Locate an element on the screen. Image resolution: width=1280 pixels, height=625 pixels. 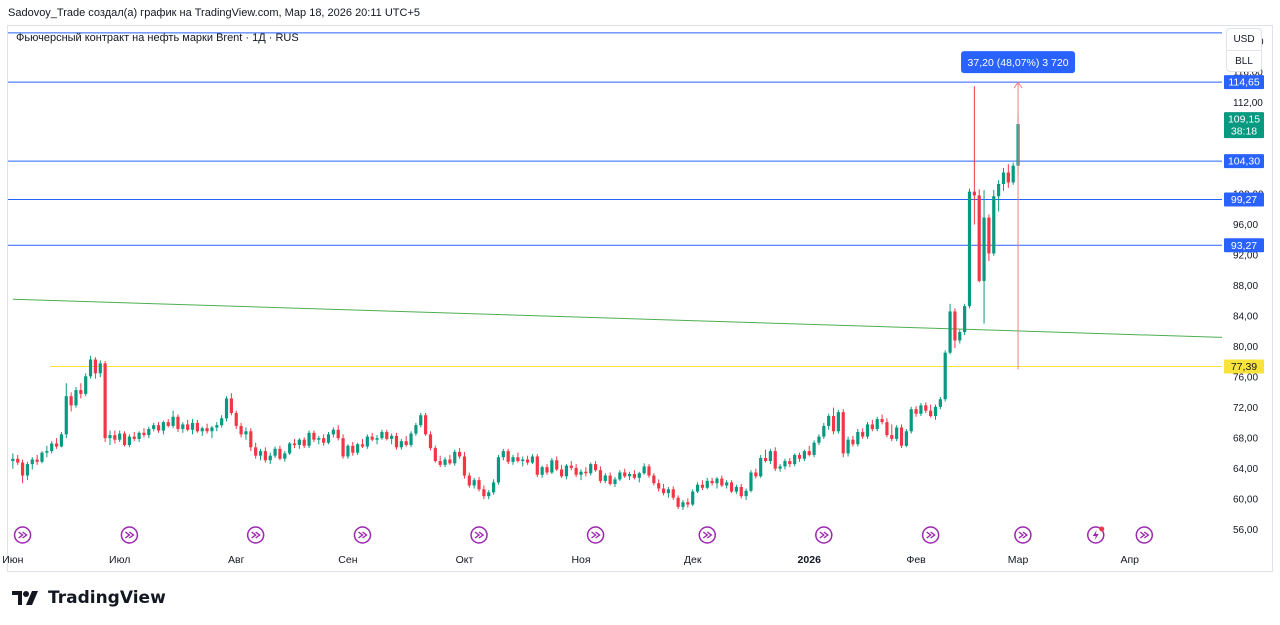
price-line-label-text: 93,27 is located at coordinates (1244, 246).